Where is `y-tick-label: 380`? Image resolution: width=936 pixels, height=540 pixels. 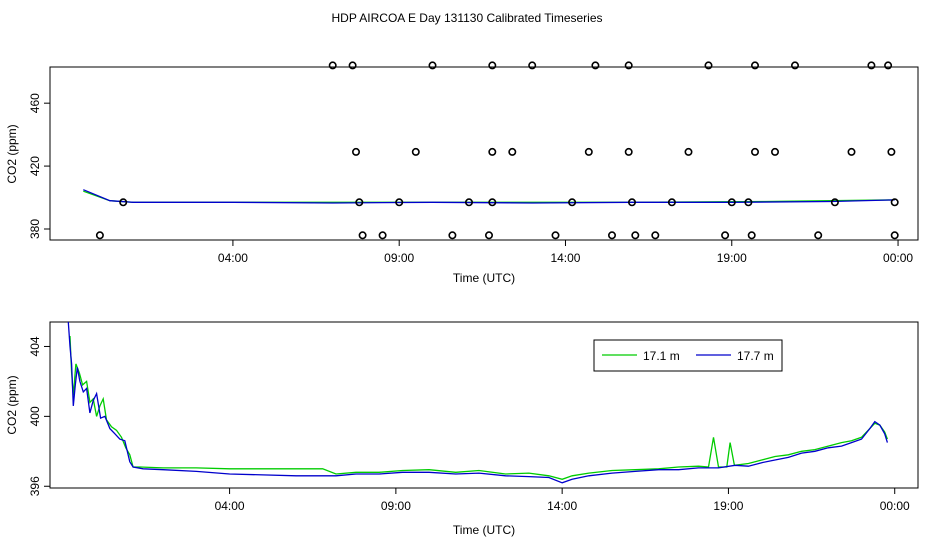 y-tick-label: 380 is located at coordinates (35, 229).